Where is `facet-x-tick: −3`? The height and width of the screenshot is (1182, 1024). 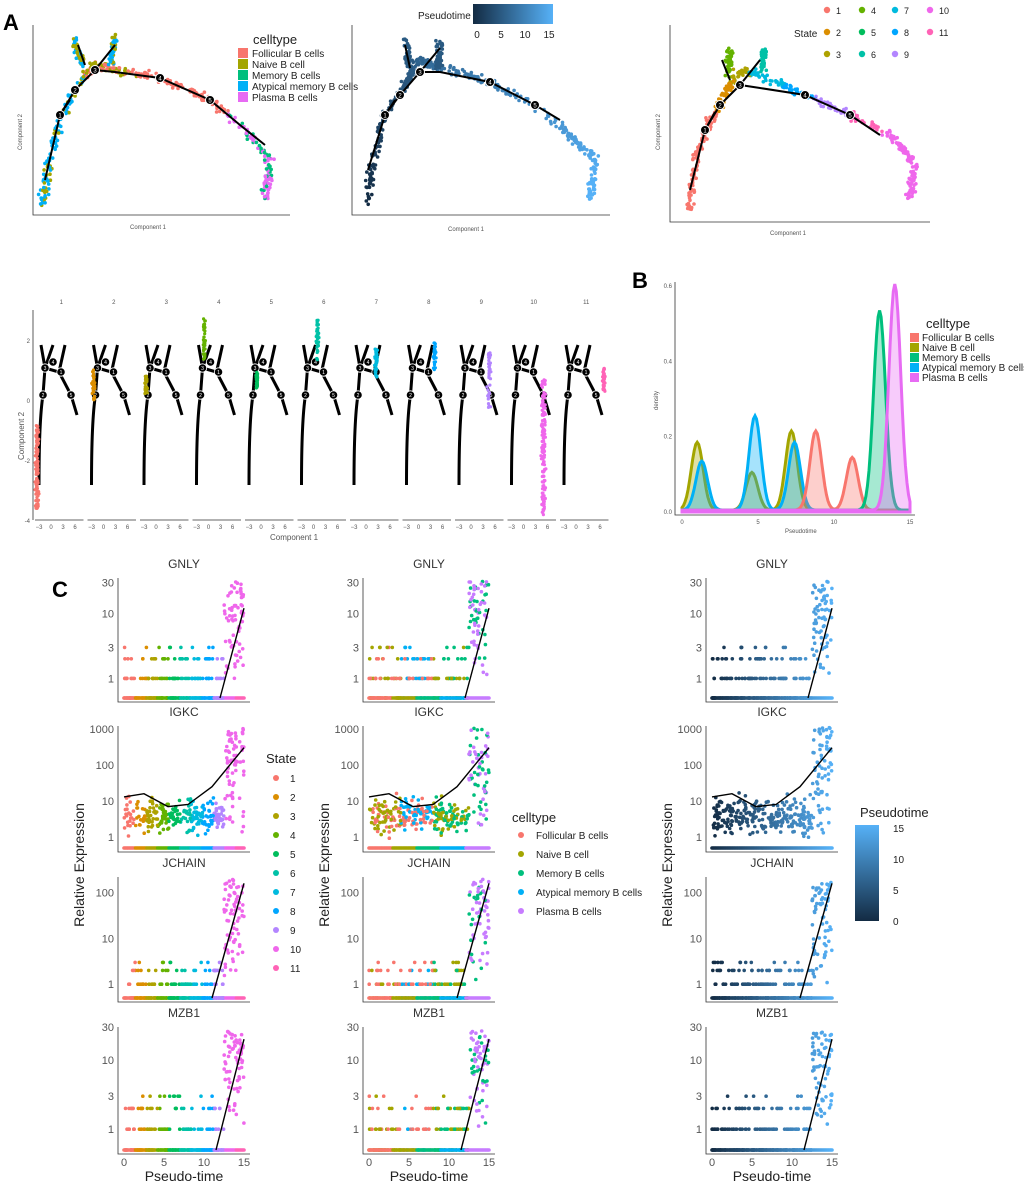
facet-x-tick: −3 is located at coordinates (40, 528).